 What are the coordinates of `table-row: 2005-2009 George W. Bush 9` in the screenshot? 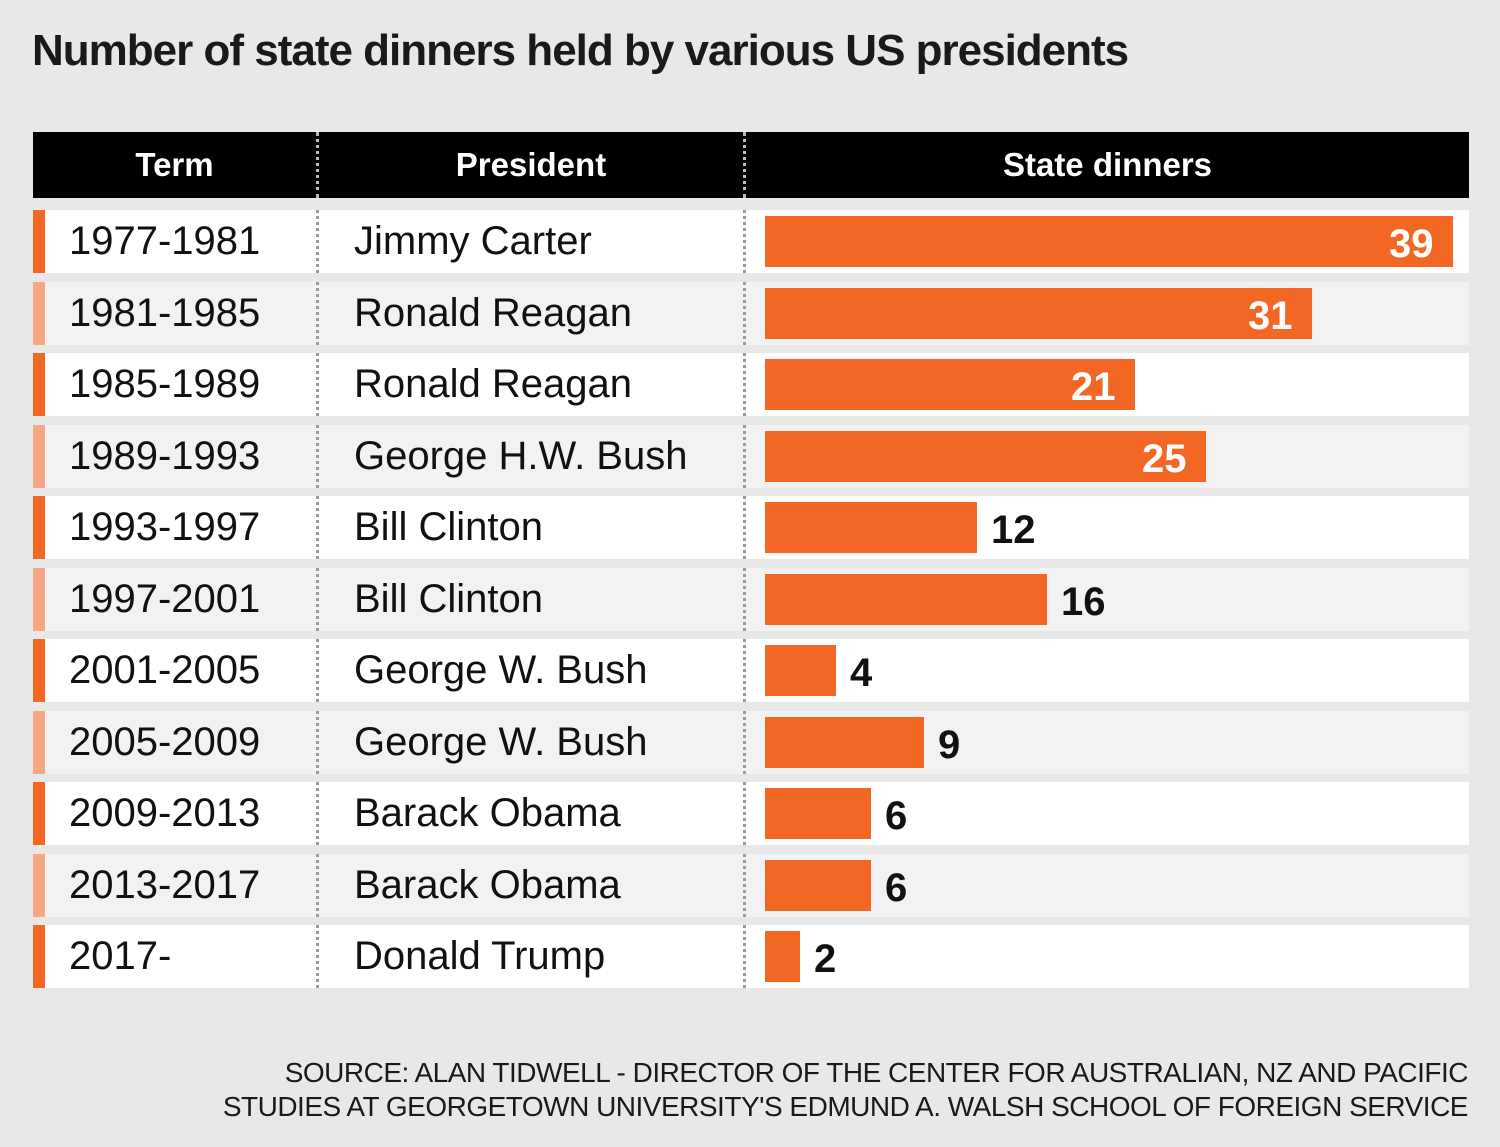 It's located at (751, 742).